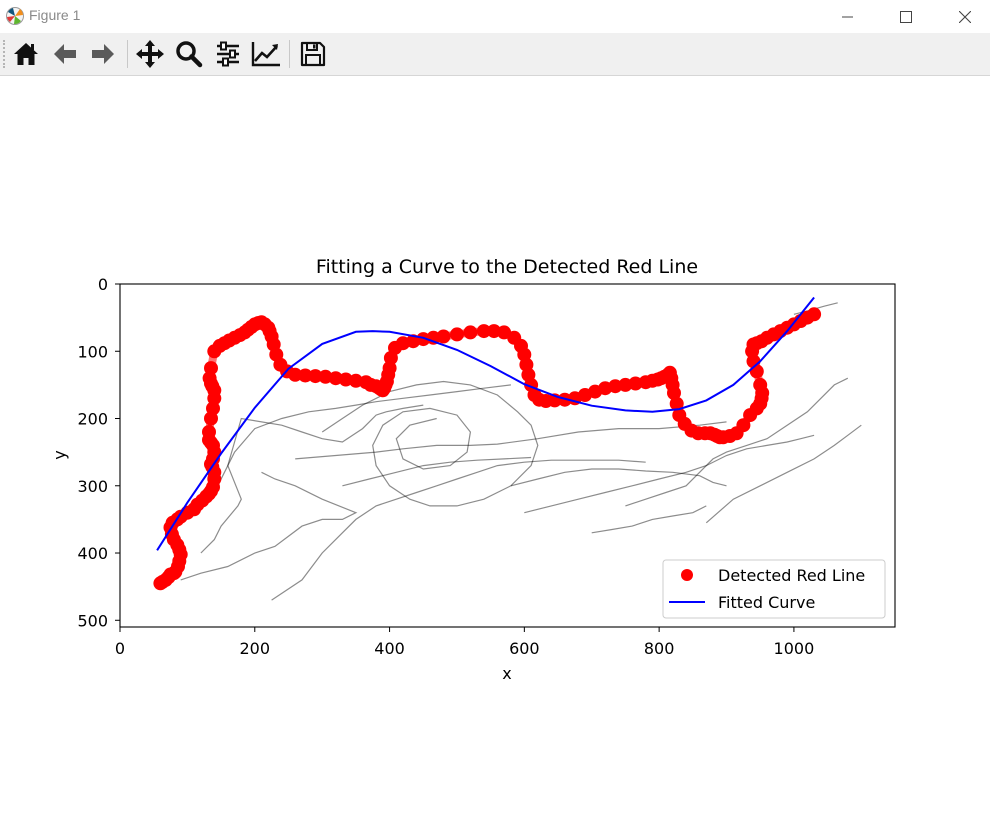  I want to click on zoom-button, so click(189, 54).